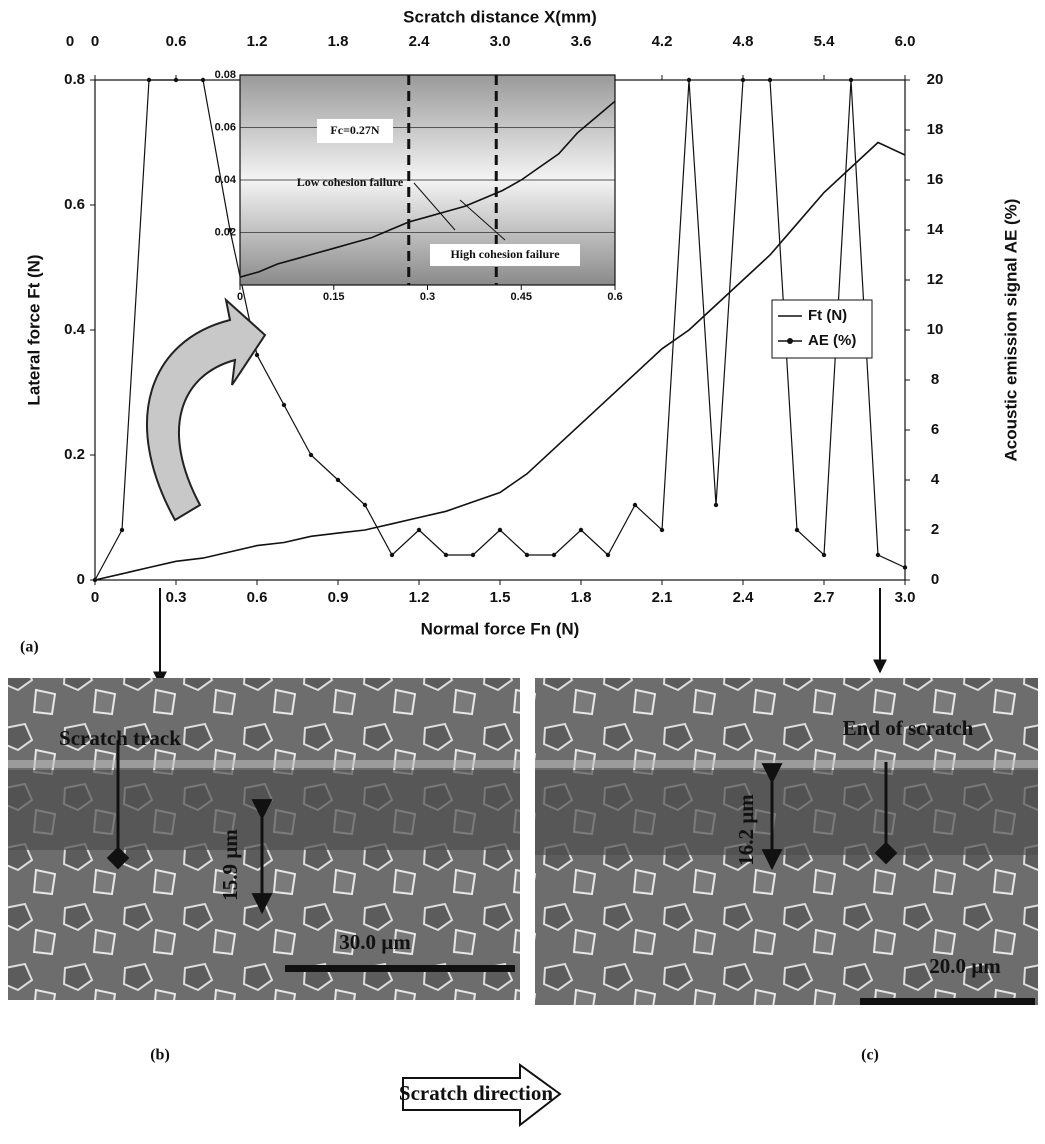  What do you see at coordinates (832, 340) in the screenshot?
I see `legend-label: AE (%)` at bounding box center [832, 340].